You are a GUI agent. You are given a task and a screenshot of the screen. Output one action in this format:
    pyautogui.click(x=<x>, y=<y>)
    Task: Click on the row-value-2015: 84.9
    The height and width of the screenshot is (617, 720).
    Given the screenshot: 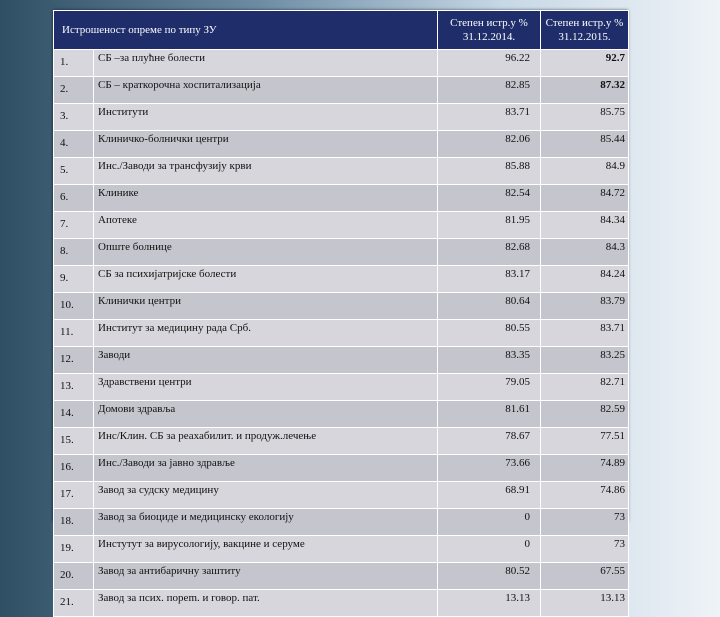 What is the action you would take?
    pyautogui.click(x=585, y=171)
    